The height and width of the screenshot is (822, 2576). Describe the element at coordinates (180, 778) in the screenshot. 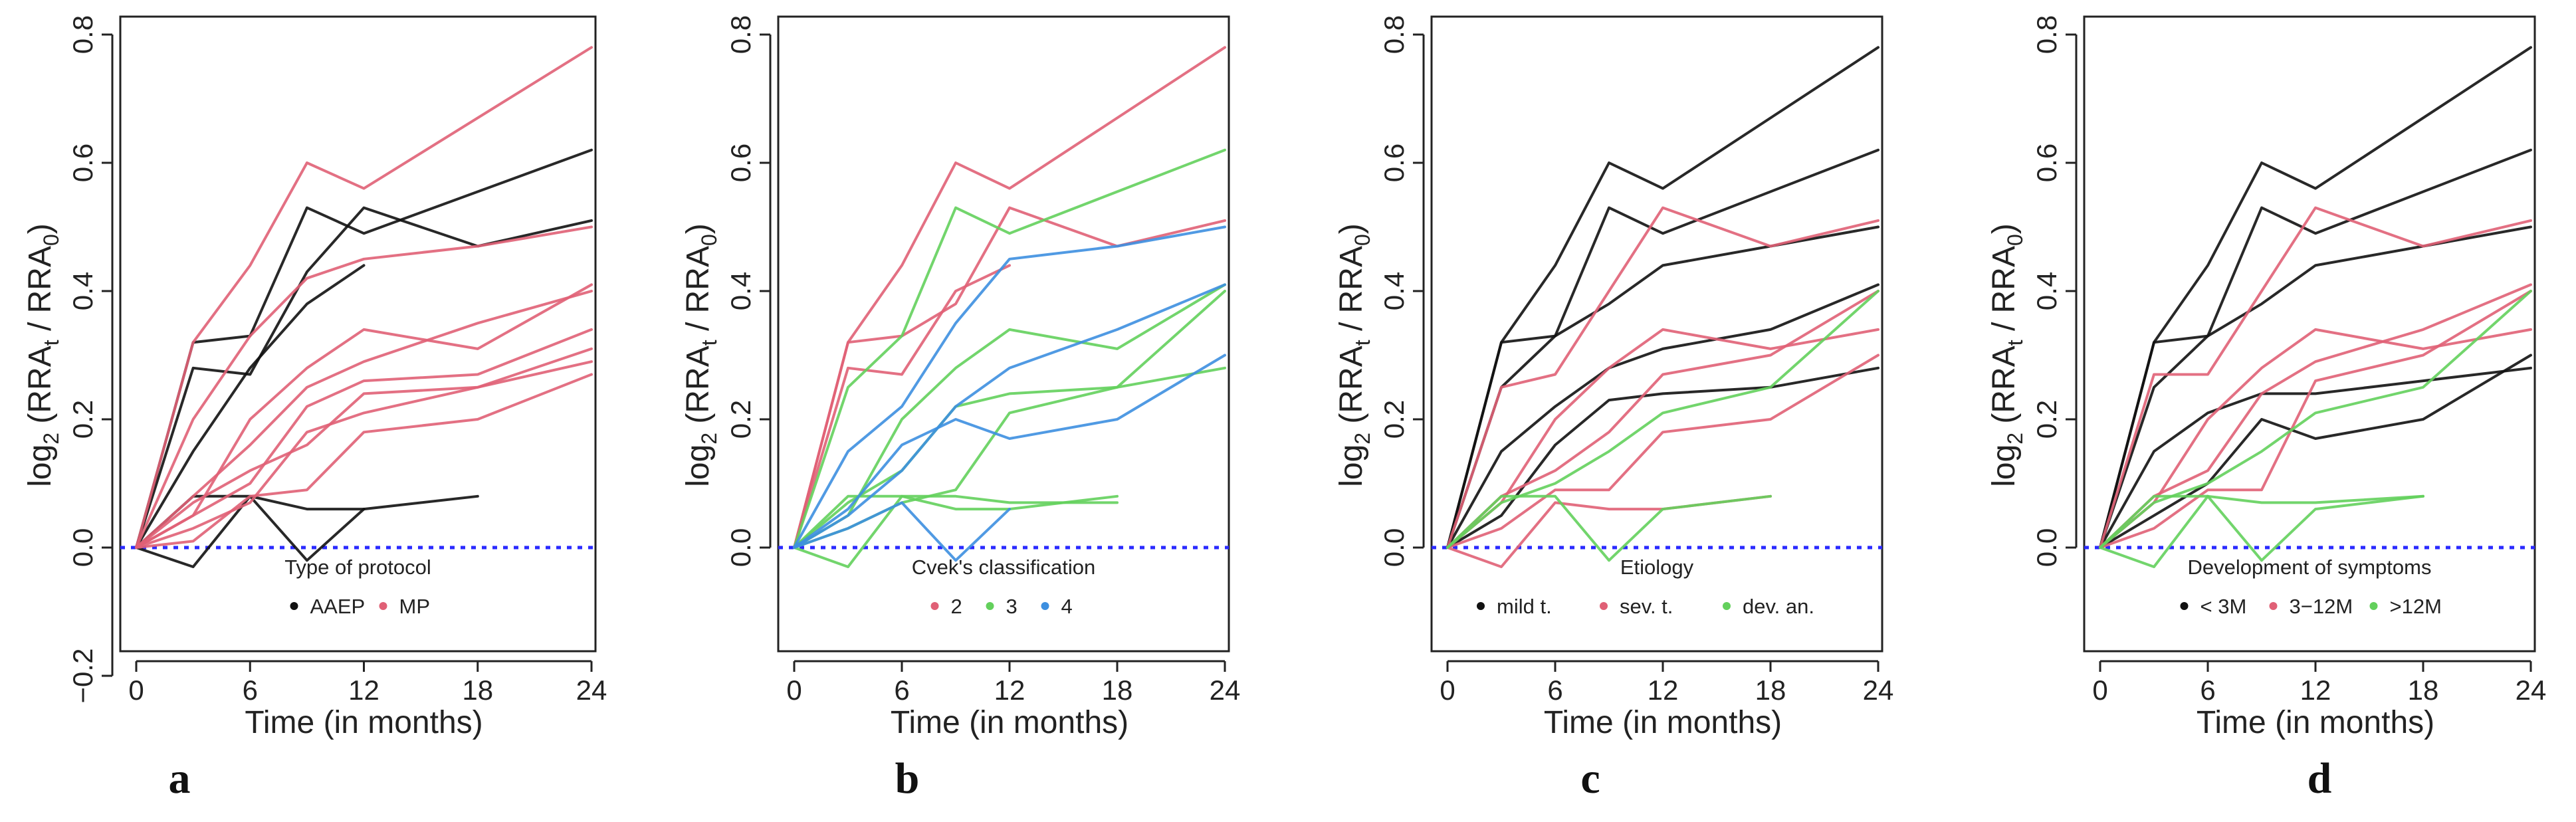

I see `panel-letter: a` at that location.